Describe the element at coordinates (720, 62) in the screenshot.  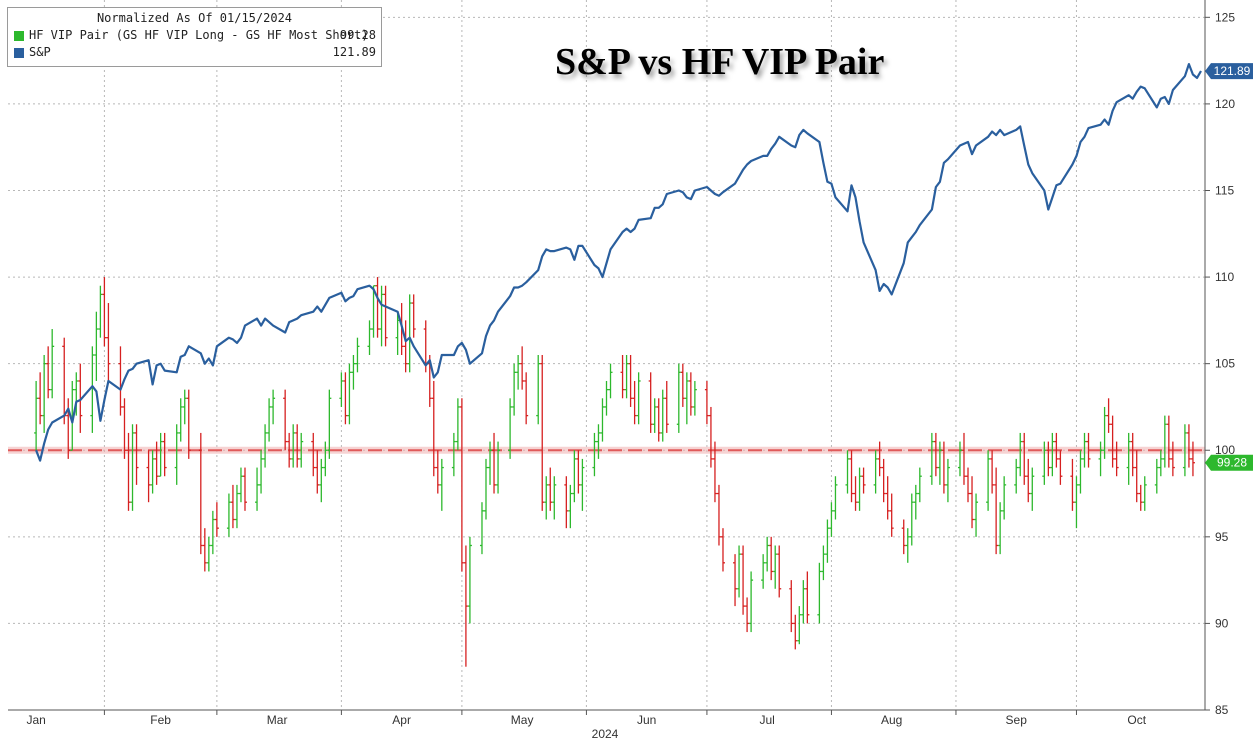
I see `chart-title: S&P vs HF VIP Pair` at that location.